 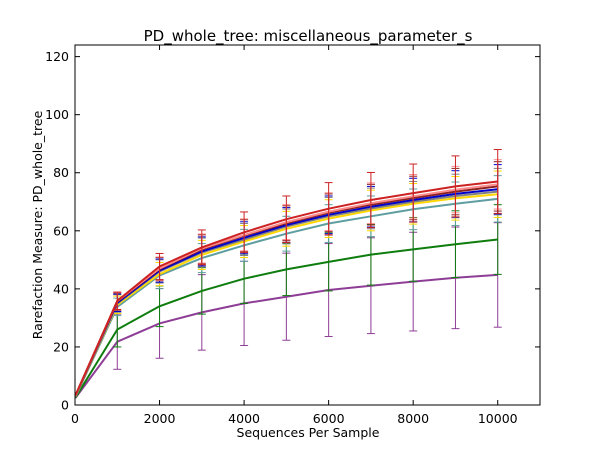 What do you see at coordinates (160, 418) in the screenshot?
I see `x-tick-label: 2000` at bounding box center [160, 418].